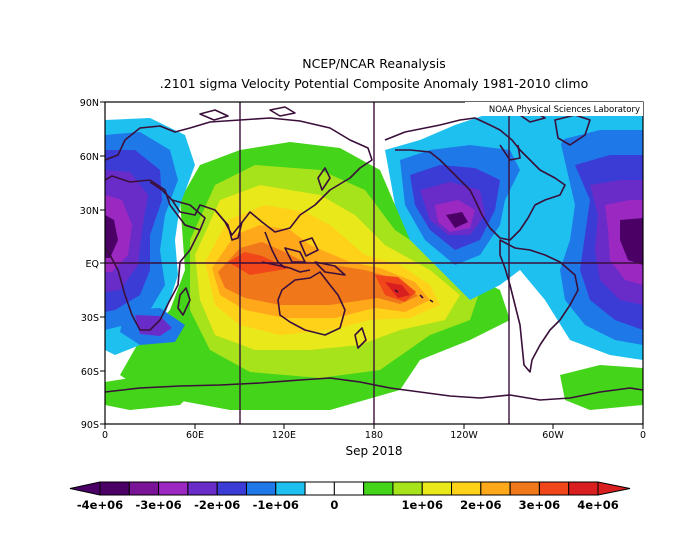 This screenshot has height=542, width=700. What do you see at coordinates (85, 488) in the screenshot?
I see `colorbar-min-arrow` at bounding box center [85, 488].